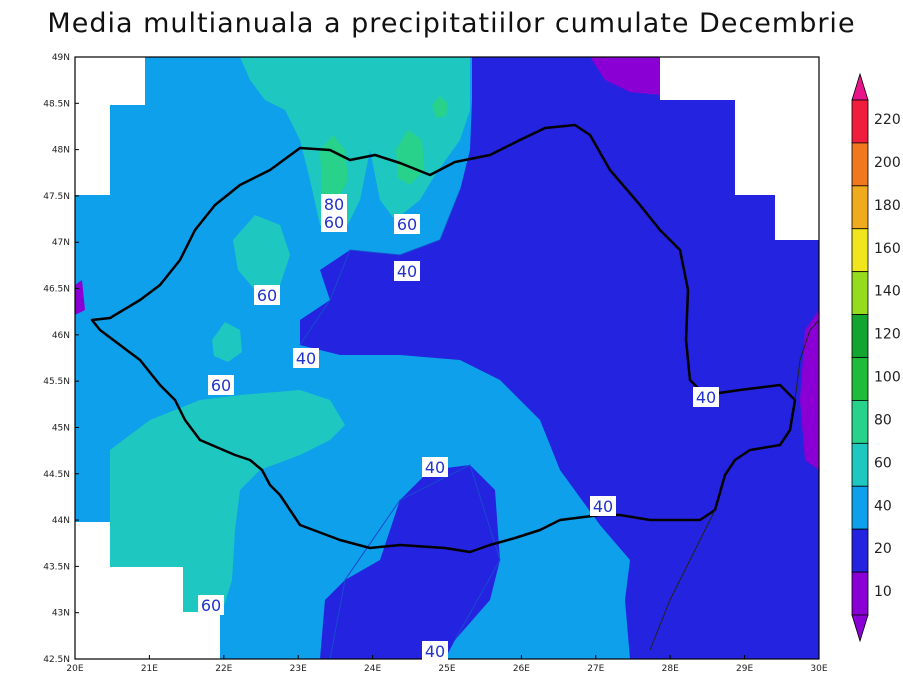  What do you see at coordinates (818, 669) in the screenshot?
I see `lon-tick-label: 30E` at bounding box center [818, 669].